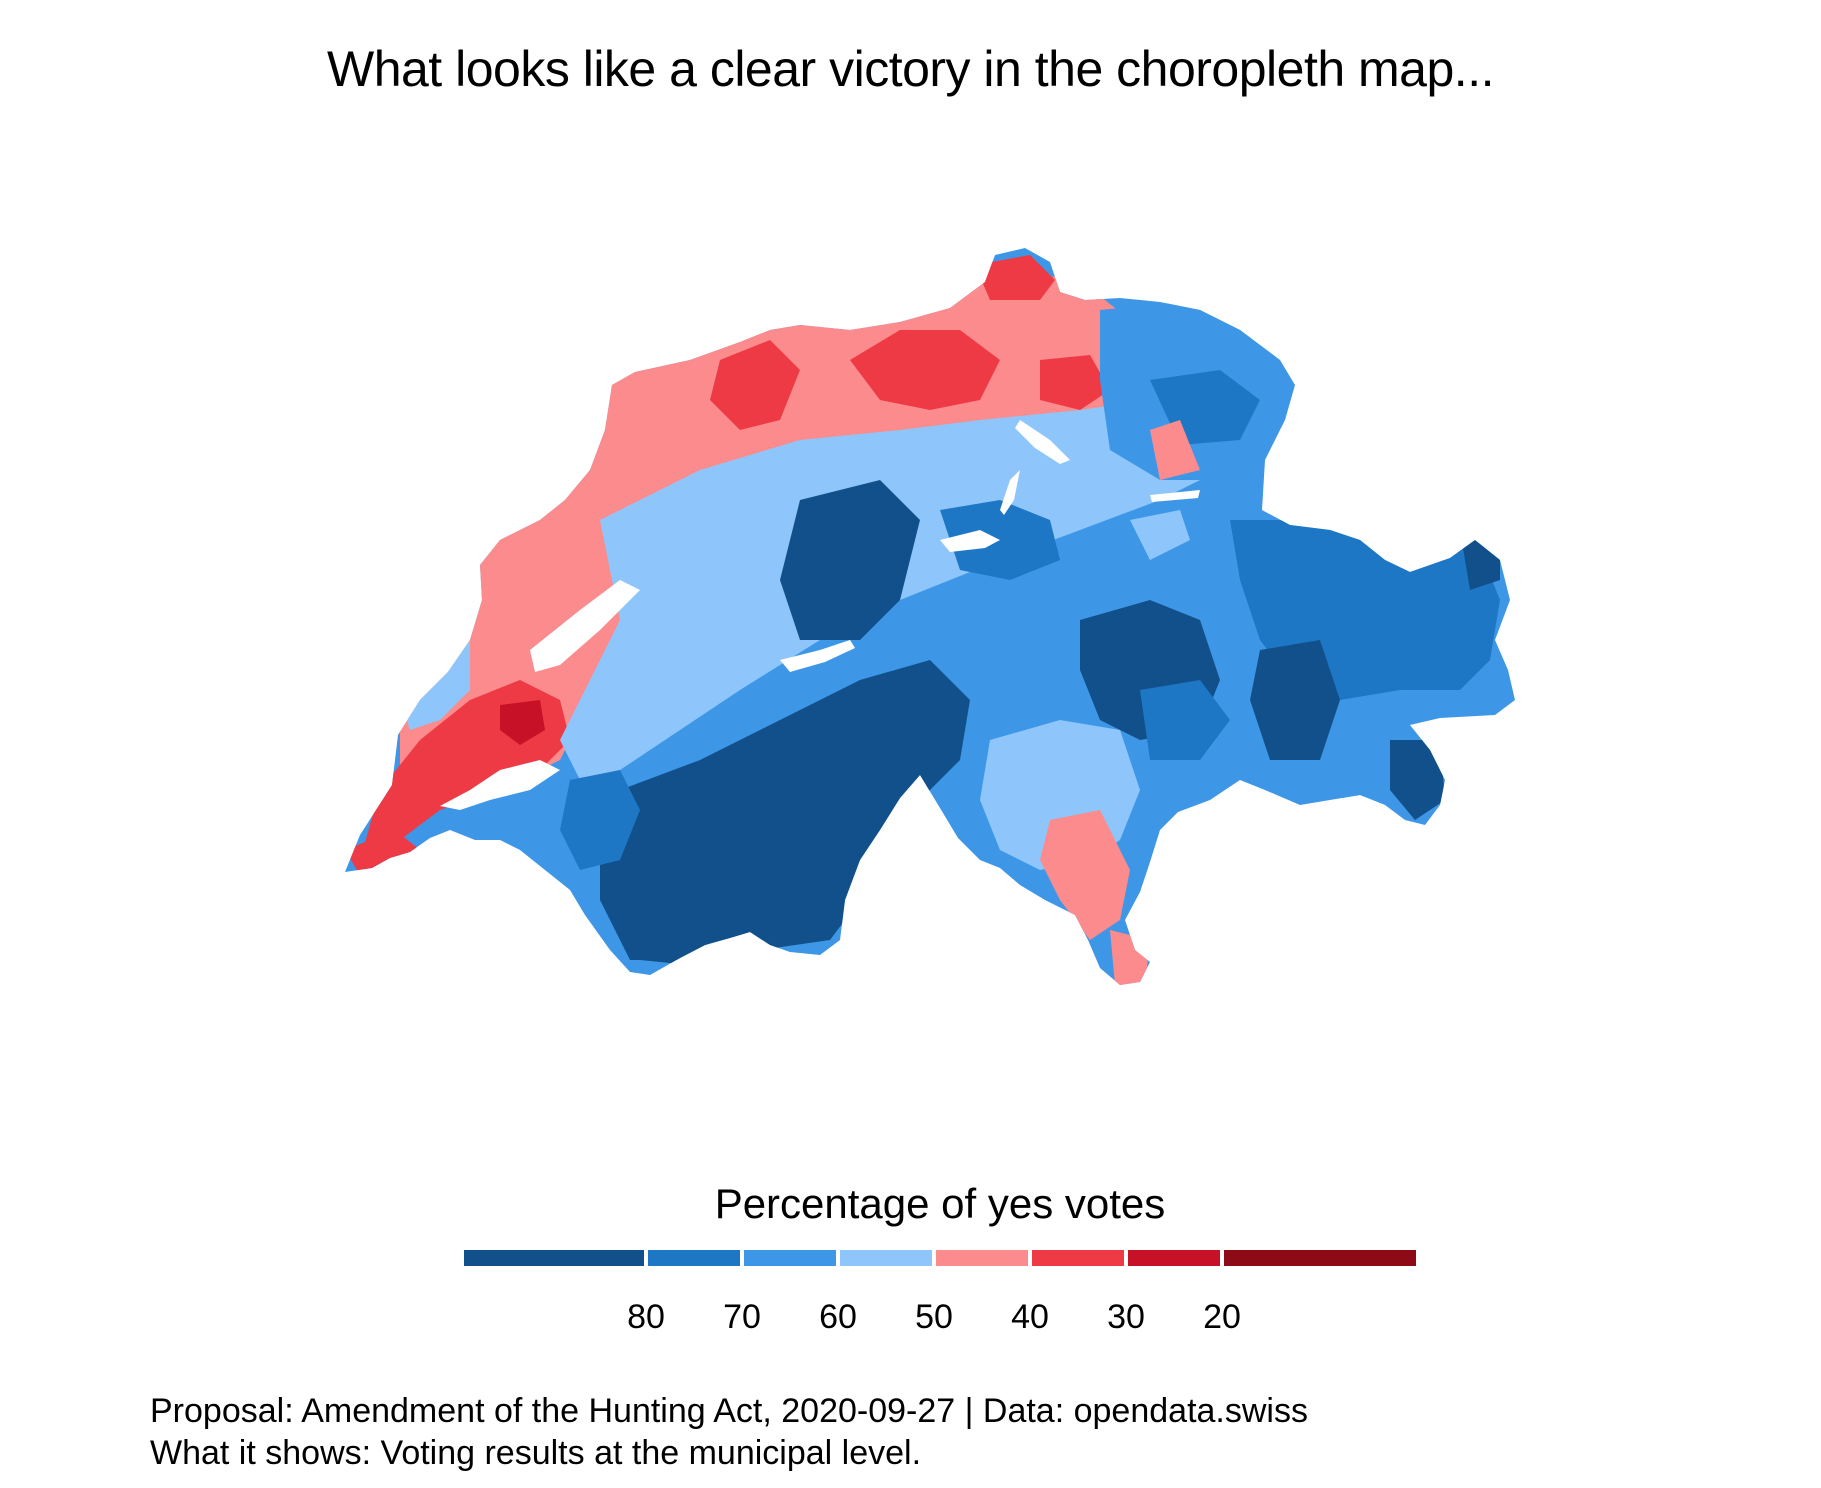 The image size is (1821, 1488). Describe the element at coordinates (817, 656) in the screenshot. I see `lake-thun` at that location.